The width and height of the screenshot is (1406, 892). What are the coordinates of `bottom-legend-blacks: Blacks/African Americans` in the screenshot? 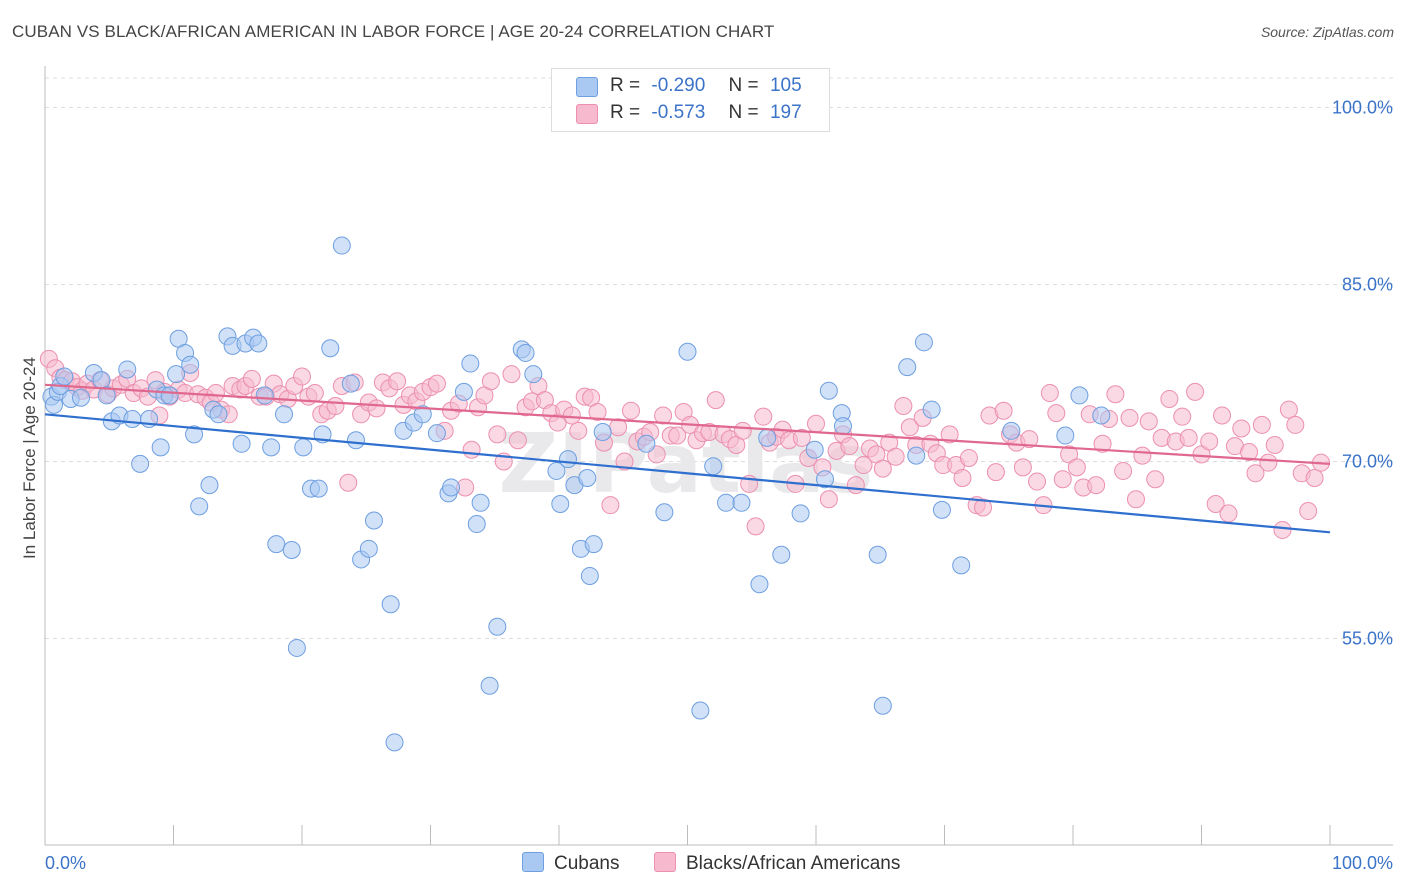 It's located at (777, 863).